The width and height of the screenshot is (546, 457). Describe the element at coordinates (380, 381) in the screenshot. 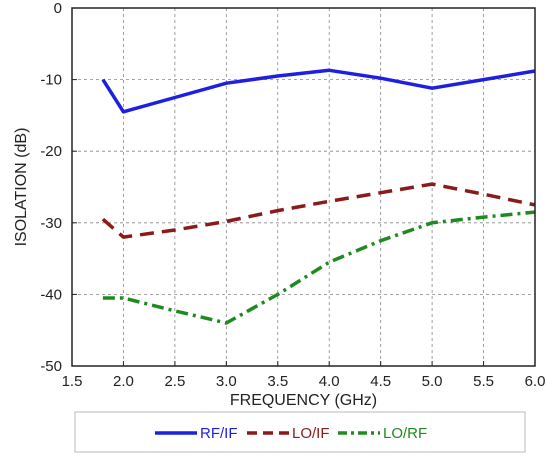

I see `x-tick-label: 4.5` at that location.